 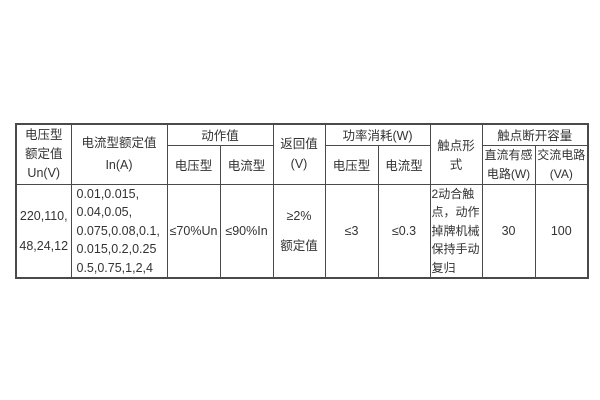 What do you see at coordinates (508, 164) in the screenshot?
I see `header-breaking-dc-circuit: 直流有感 电路(W)` at bounding box center [508, 164].